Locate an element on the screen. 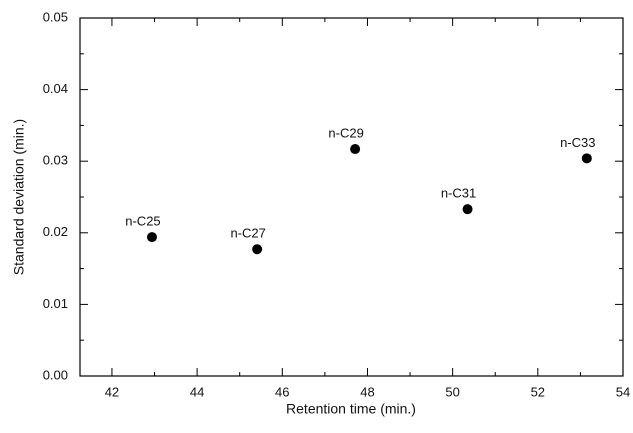  x-tick-label: 48 is located at coordinates (367, 391).